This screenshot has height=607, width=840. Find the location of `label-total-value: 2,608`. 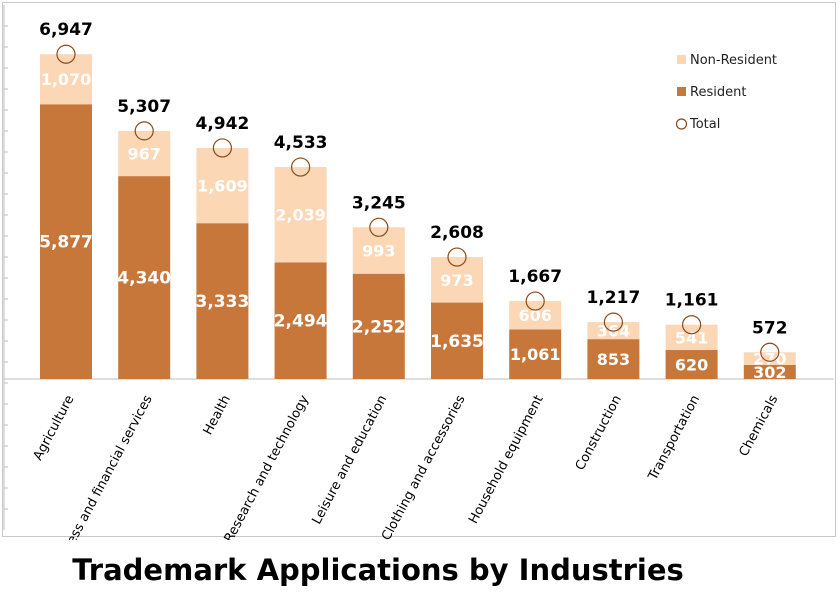

label-total-value: 2,608 is located at coordinates (457, 233).